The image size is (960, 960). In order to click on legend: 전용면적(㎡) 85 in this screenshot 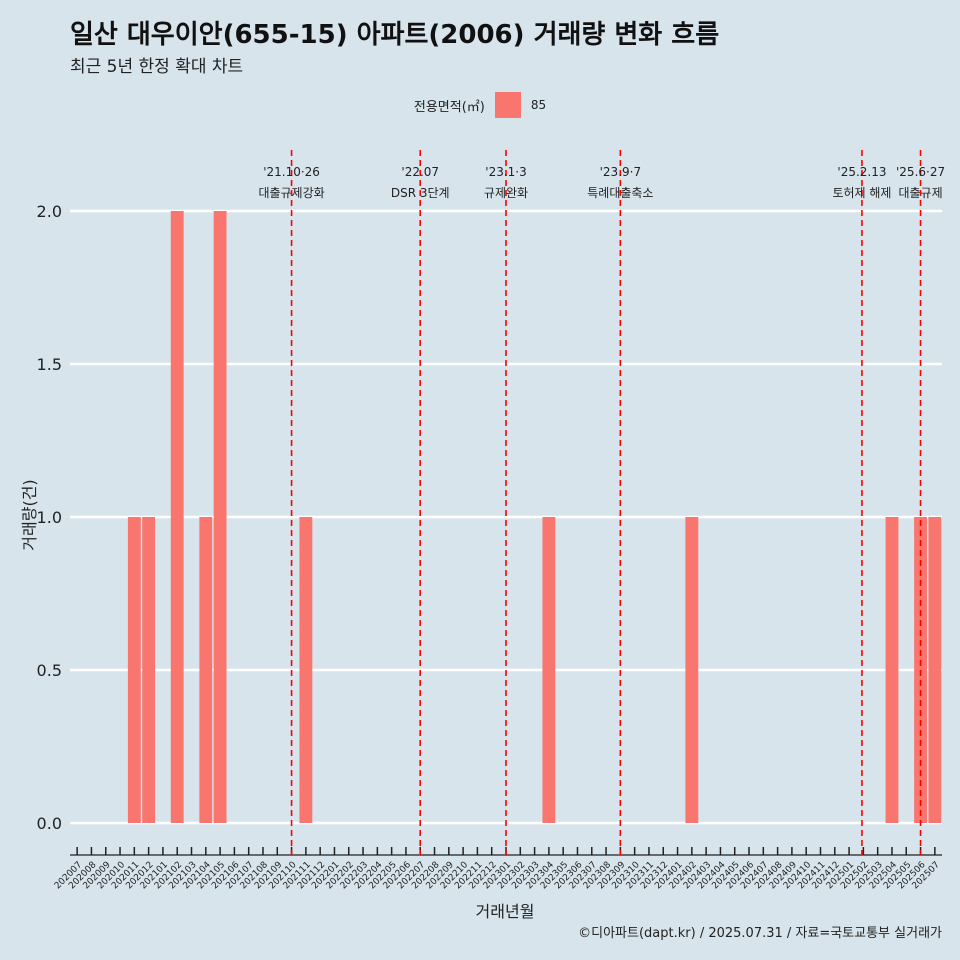, I will do `click(480, 105)`.